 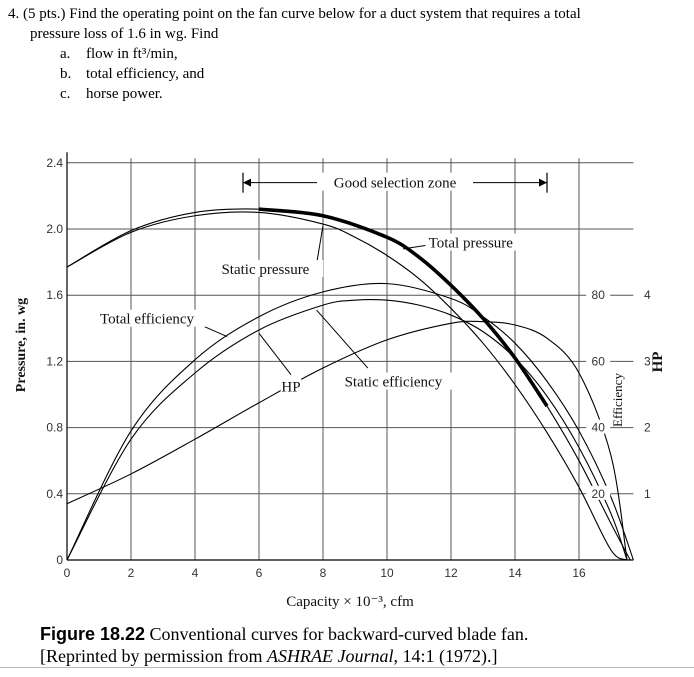 I want to click on total-efficiency-label-bg, so click(x=147, y=318).